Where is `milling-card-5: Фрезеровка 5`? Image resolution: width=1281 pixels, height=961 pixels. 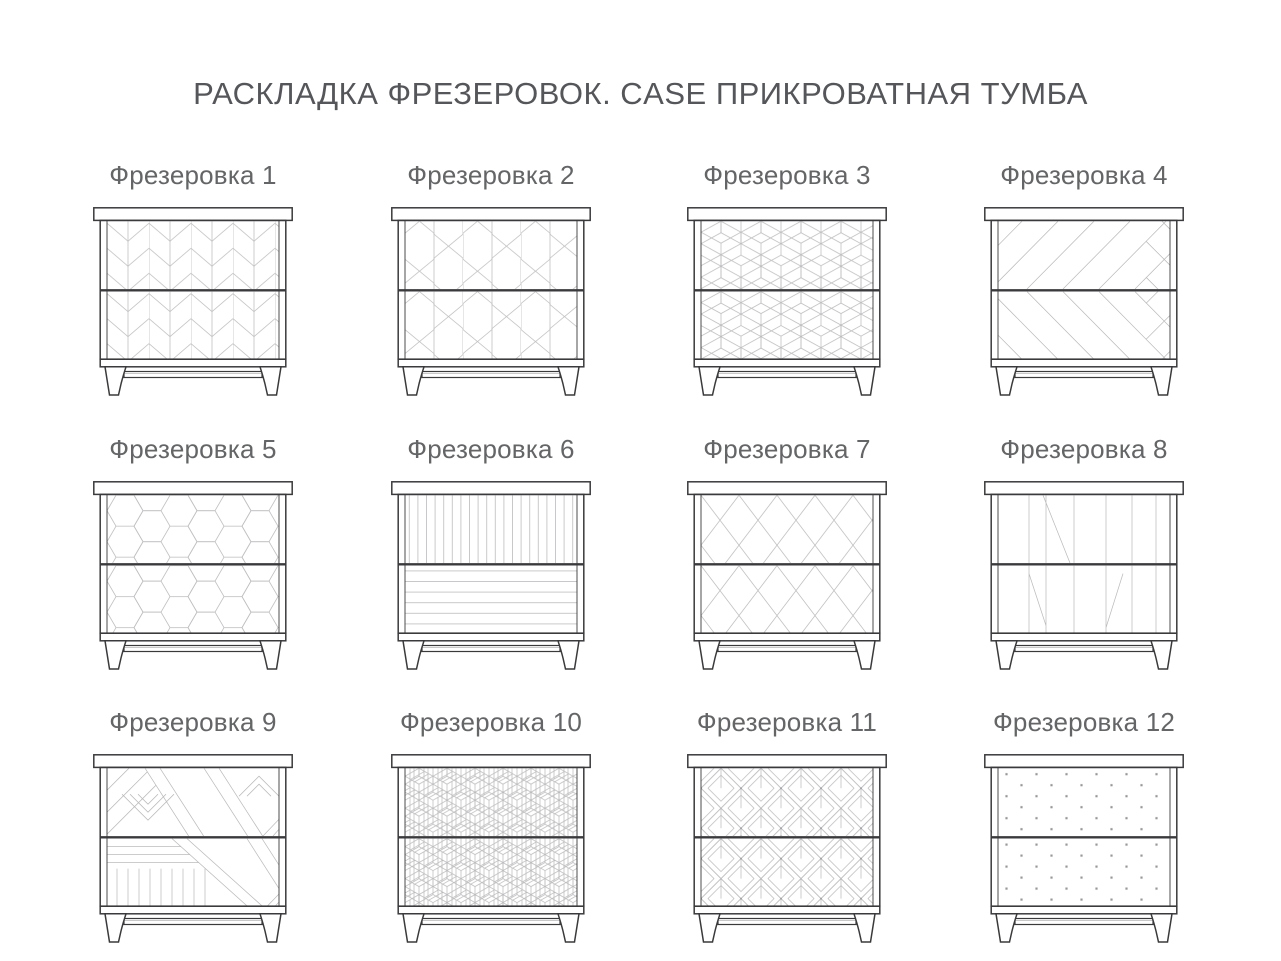 milling-card-5: Фрезеровка 5 is located at coordinates (193, 553).